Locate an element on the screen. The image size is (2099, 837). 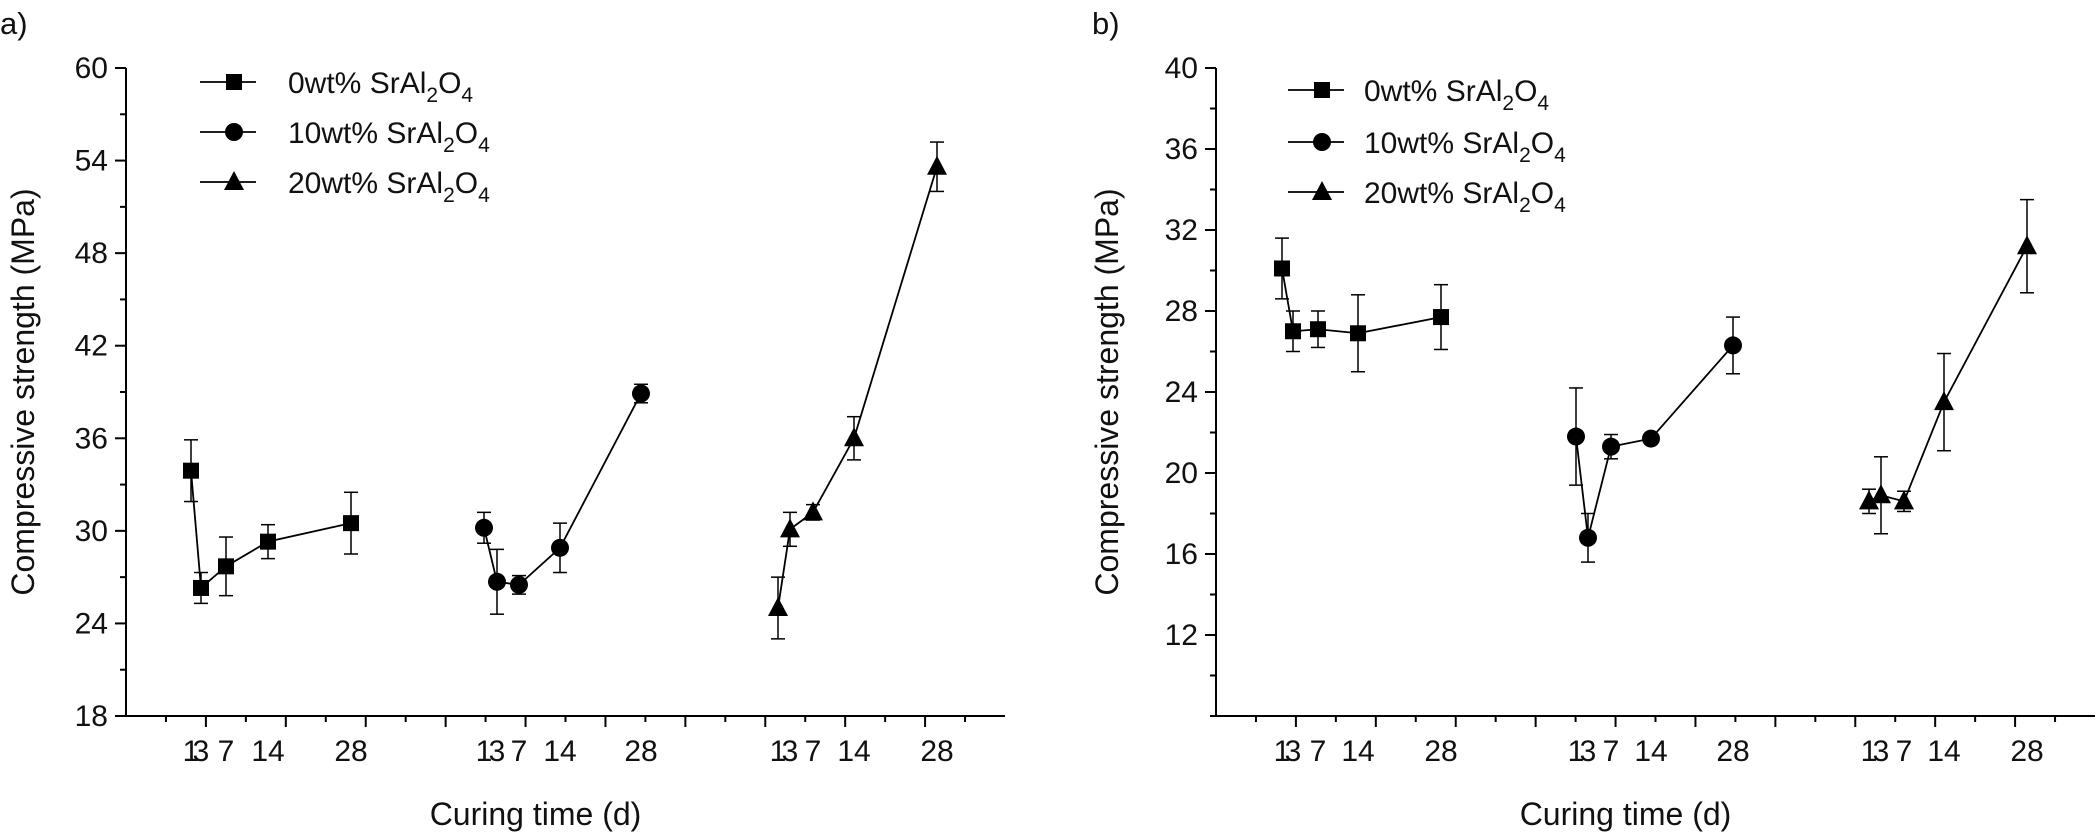
panel-label: a) is located at coordinates (14, 23).